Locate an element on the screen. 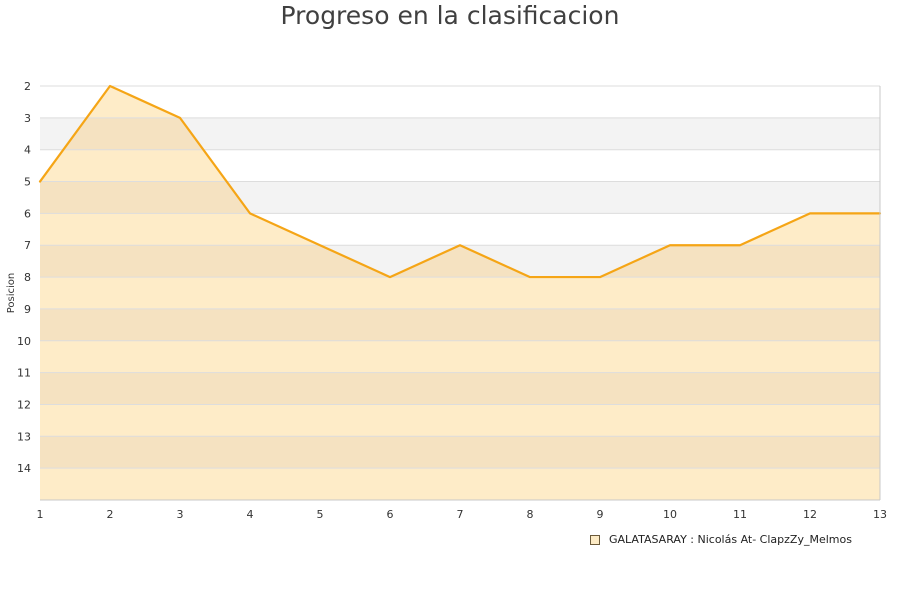 The height and width of the screenshot is (600, 900). y-tick-label: 4 is located at coordinates (27, 150).